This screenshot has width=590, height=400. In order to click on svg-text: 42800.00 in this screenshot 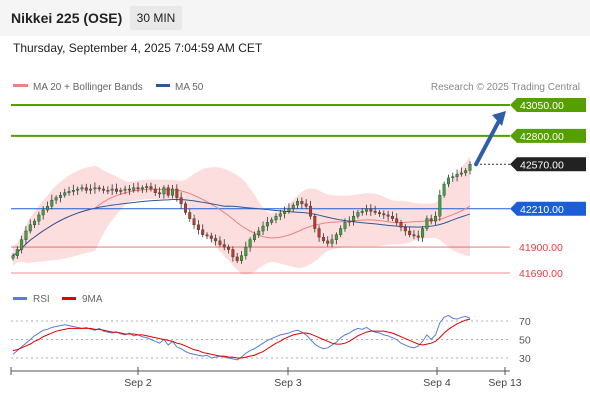, I will do `click(542, 137)`.